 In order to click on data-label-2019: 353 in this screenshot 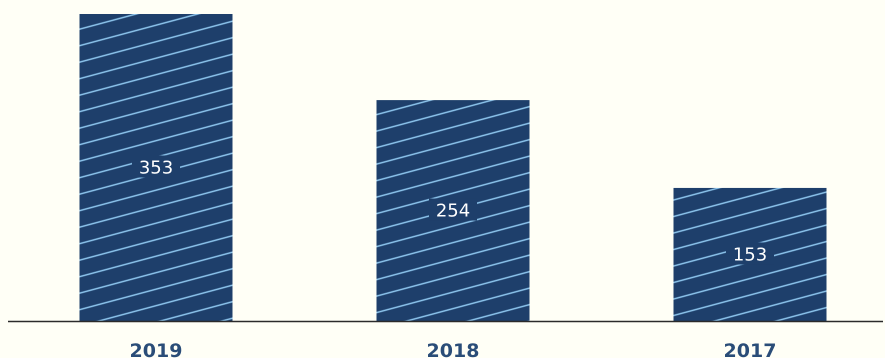, I will do `click(156, 168)`.